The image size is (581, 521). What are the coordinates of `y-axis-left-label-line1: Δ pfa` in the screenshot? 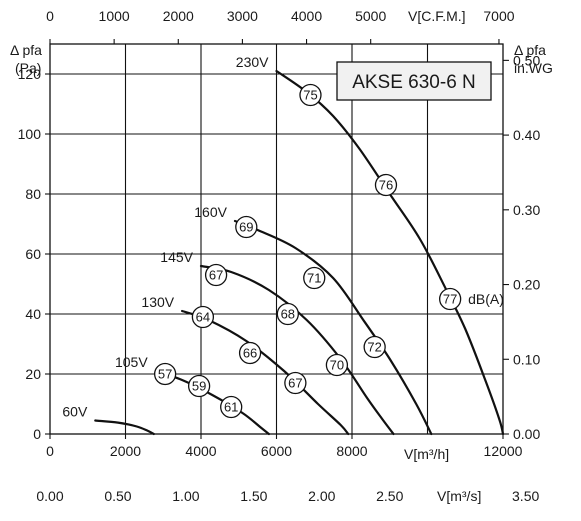 It's located at (26, 50).